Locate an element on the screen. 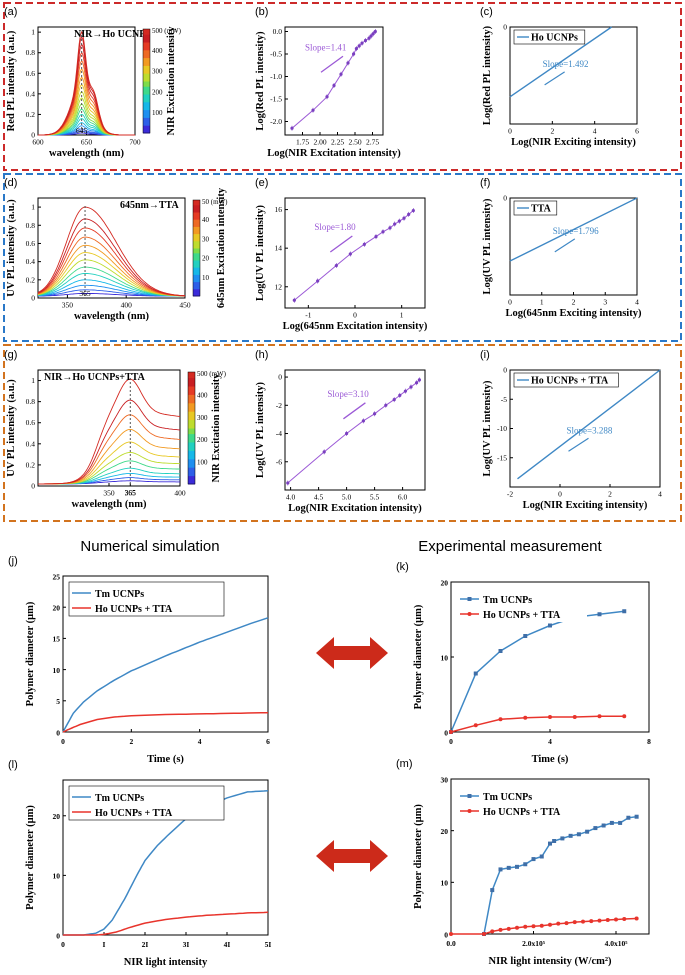 This screenshot has width=685, height=975. colorbar-tick-label: 300 is located at coordinates (157, 72).